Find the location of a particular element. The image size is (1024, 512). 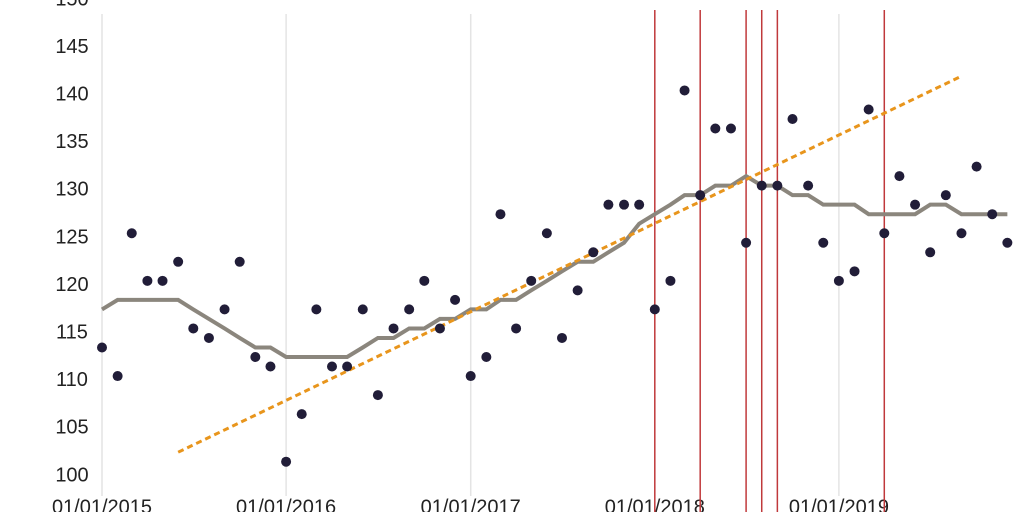

x-tick-label: 01/01/2017 is located at coordinates (471, 504).